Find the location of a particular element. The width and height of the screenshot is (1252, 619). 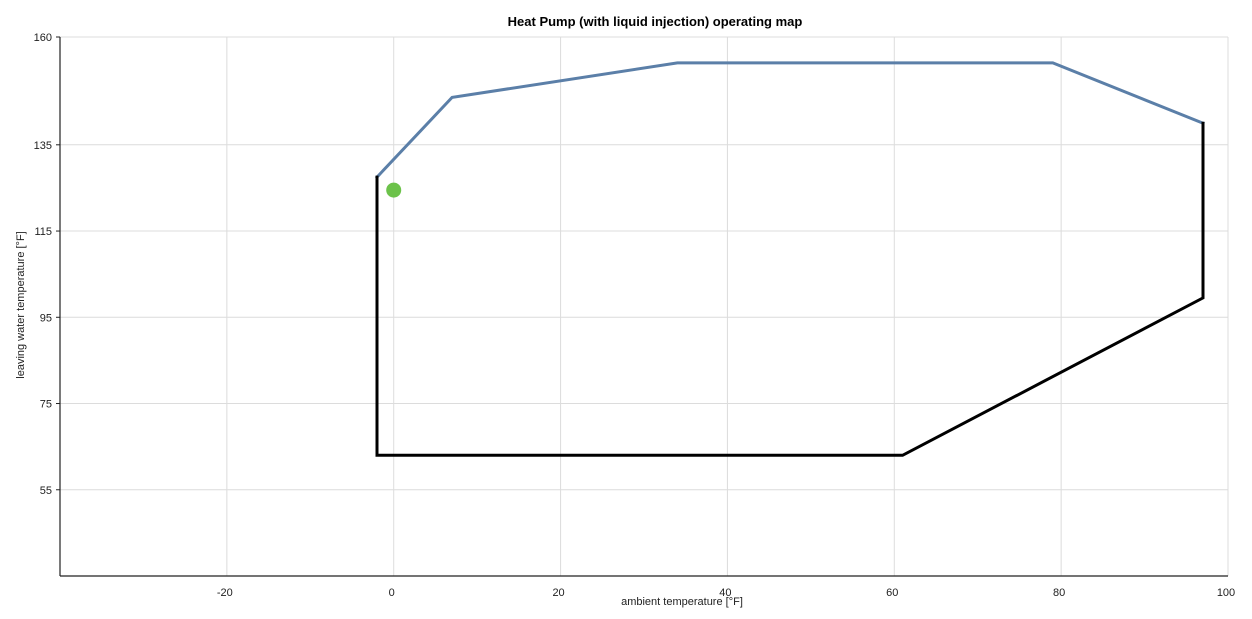

operating-point is located at coordinates (394, 190).